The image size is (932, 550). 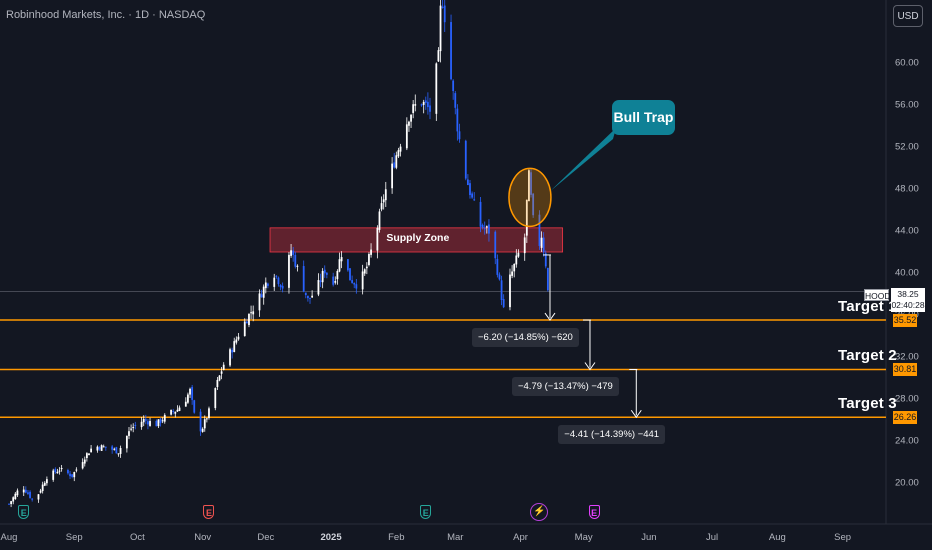 I want to click on callout-pointer, so click(x=582, y=160).